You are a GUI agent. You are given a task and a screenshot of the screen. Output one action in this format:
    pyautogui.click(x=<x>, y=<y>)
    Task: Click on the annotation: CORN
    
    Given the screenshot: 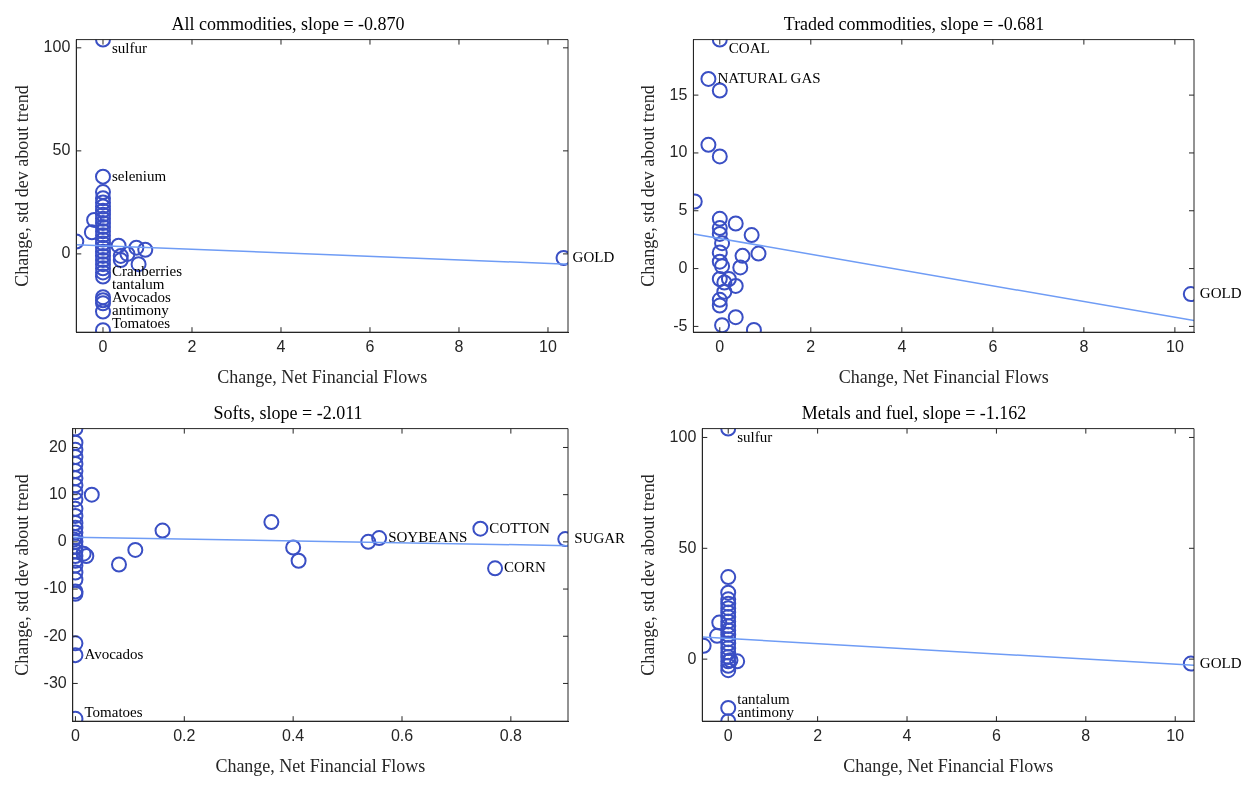 What is the action you would take?
    pyautogui.click(x=525, y=567)
    